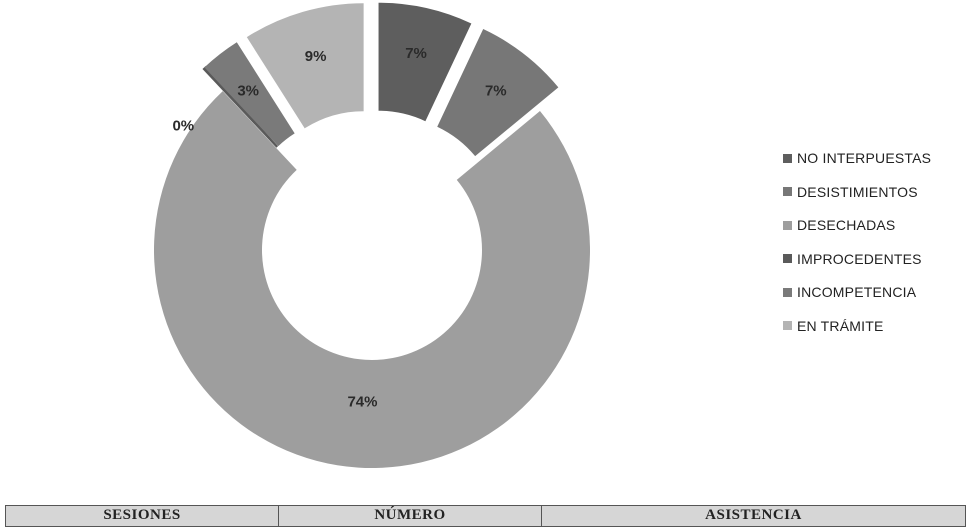 The height and width of the screenshot is (527, 969). I want to click on data-label-incompetencia: 3%, so click(248, 90).